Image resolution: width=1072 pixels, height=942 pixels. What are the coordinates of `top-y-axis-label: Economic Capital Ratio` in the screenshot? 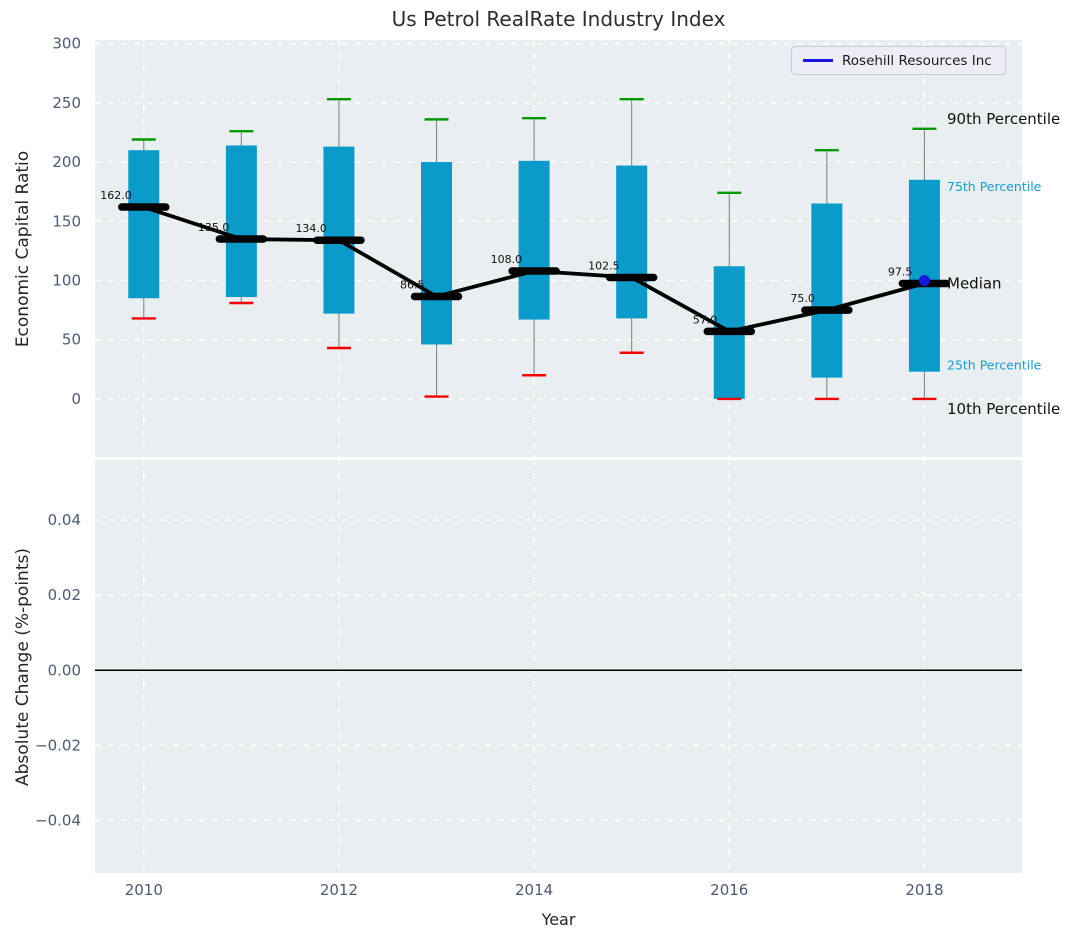 It's located at (23, 248).